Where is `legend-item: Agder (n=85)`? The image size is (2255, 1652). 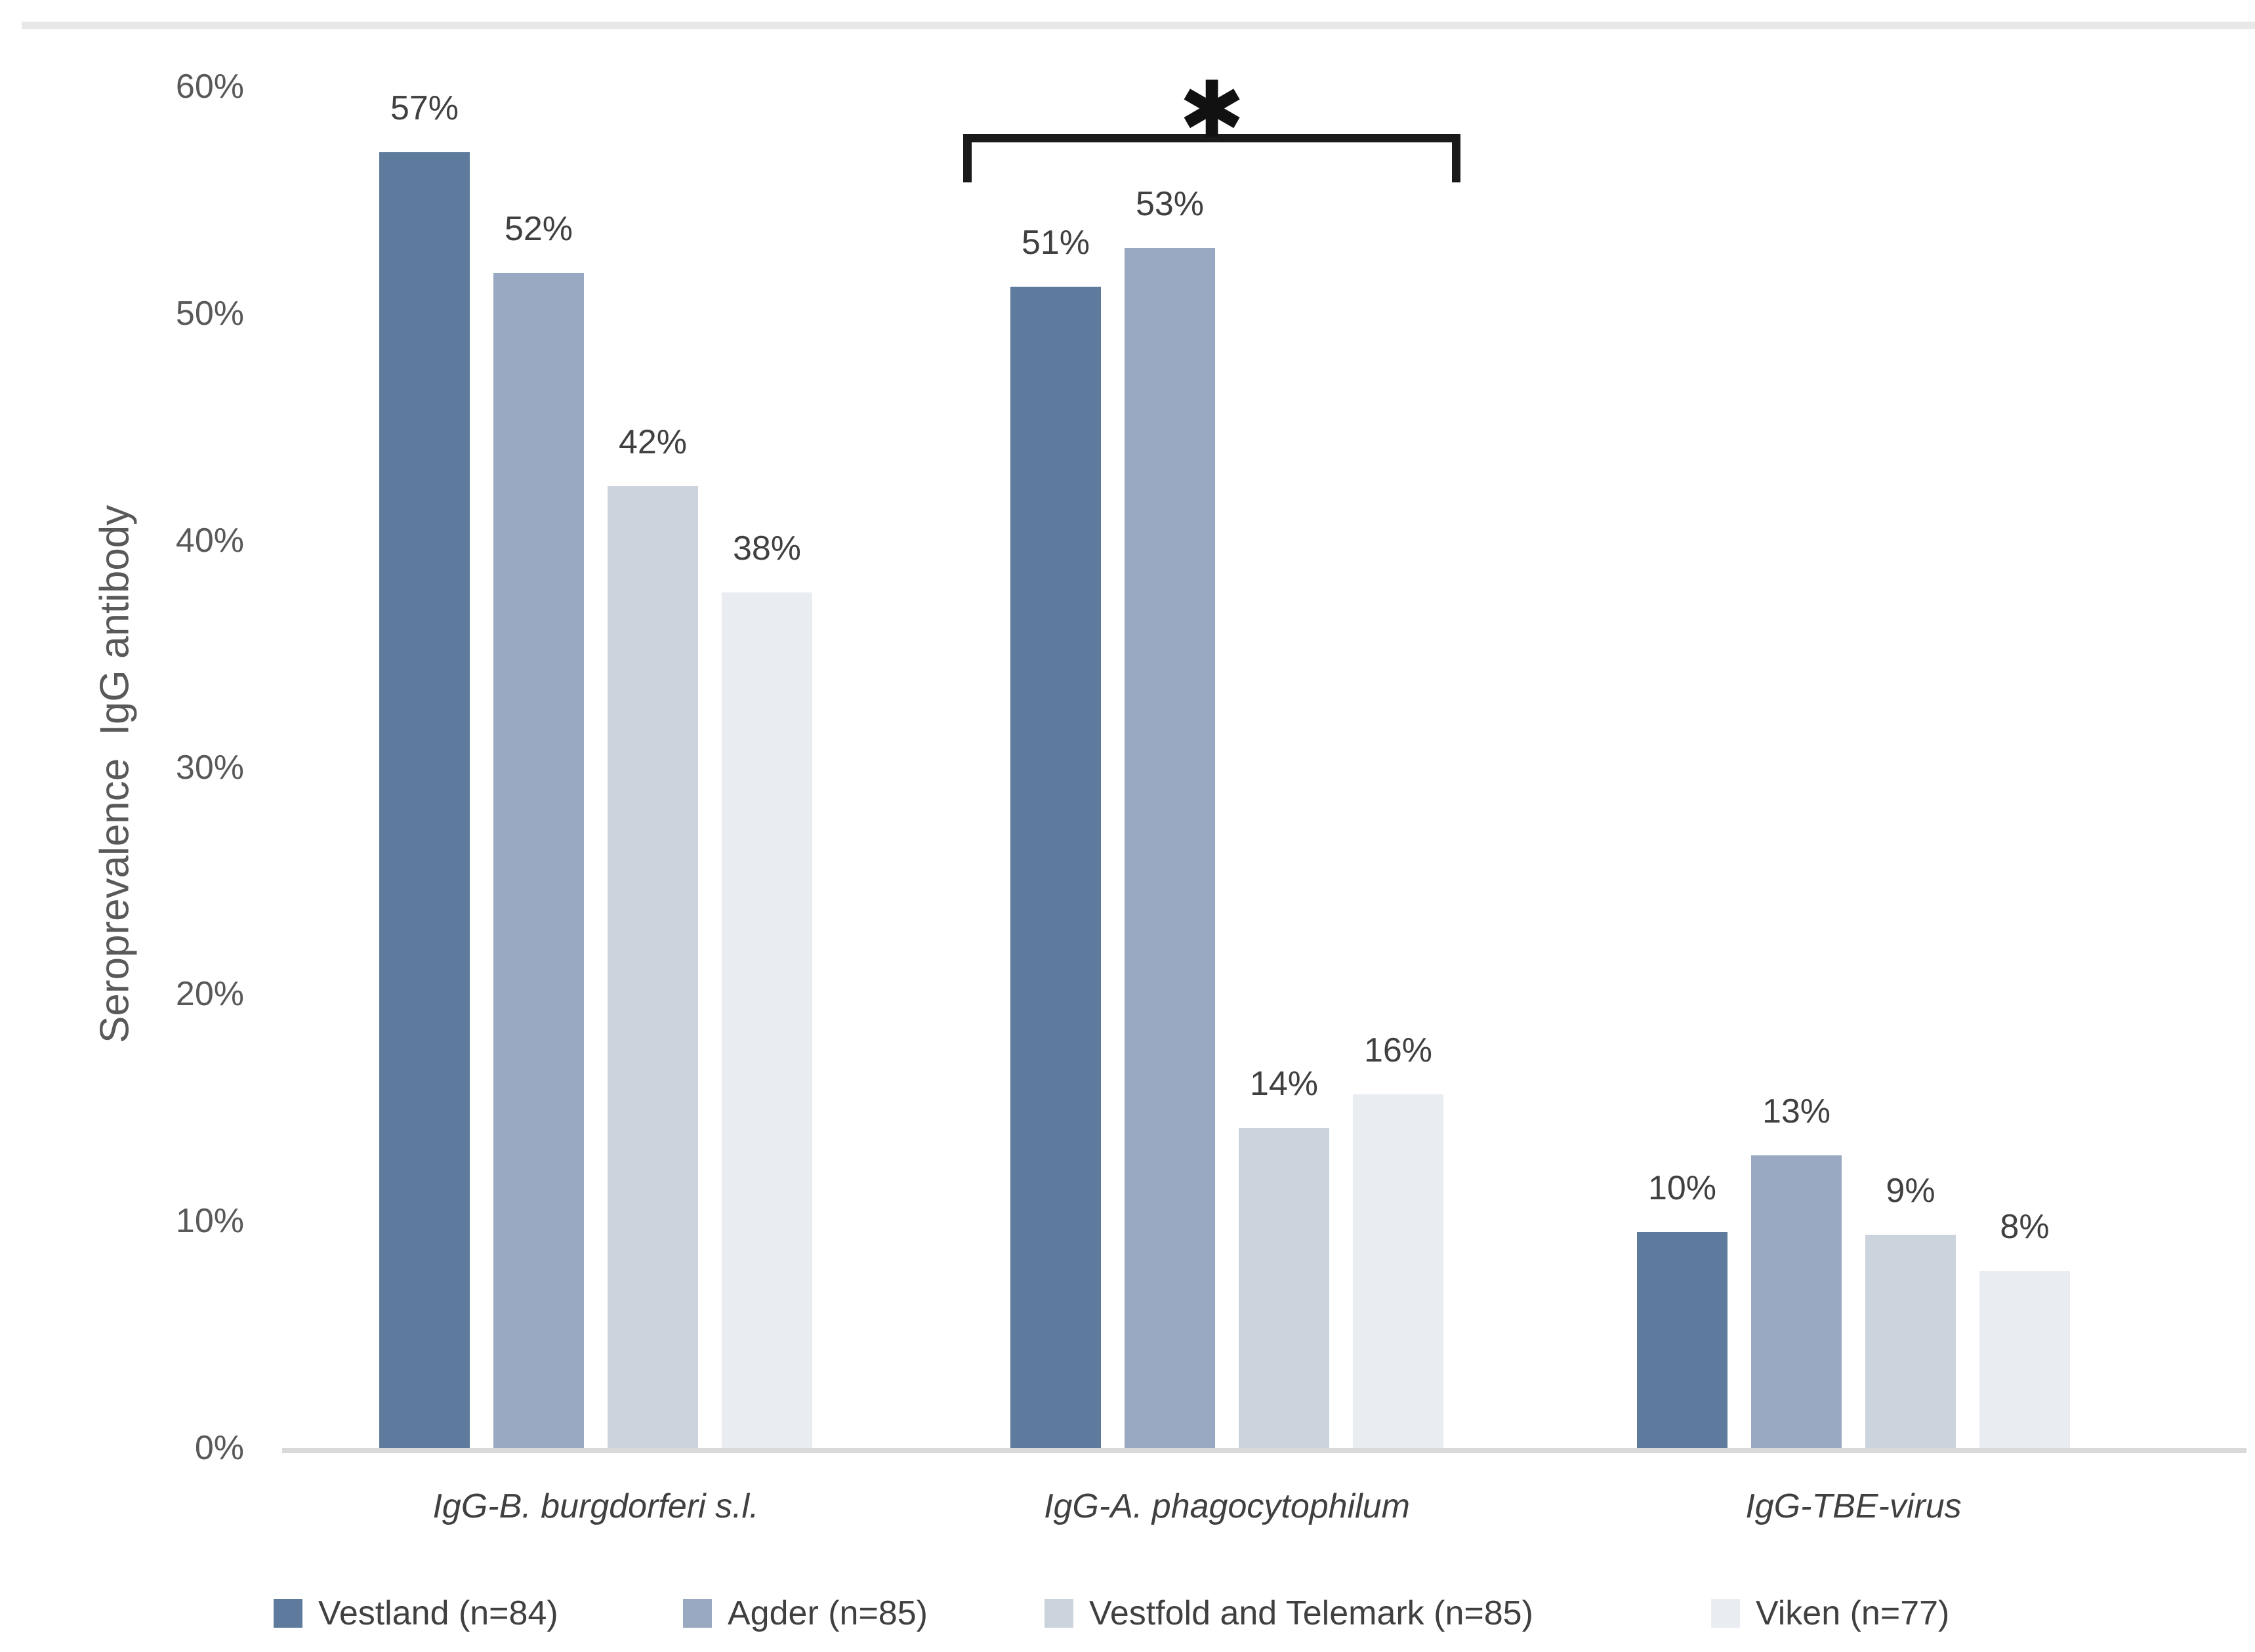
legend-item: Agder (n=85) is located at coordinates (805, 1613).